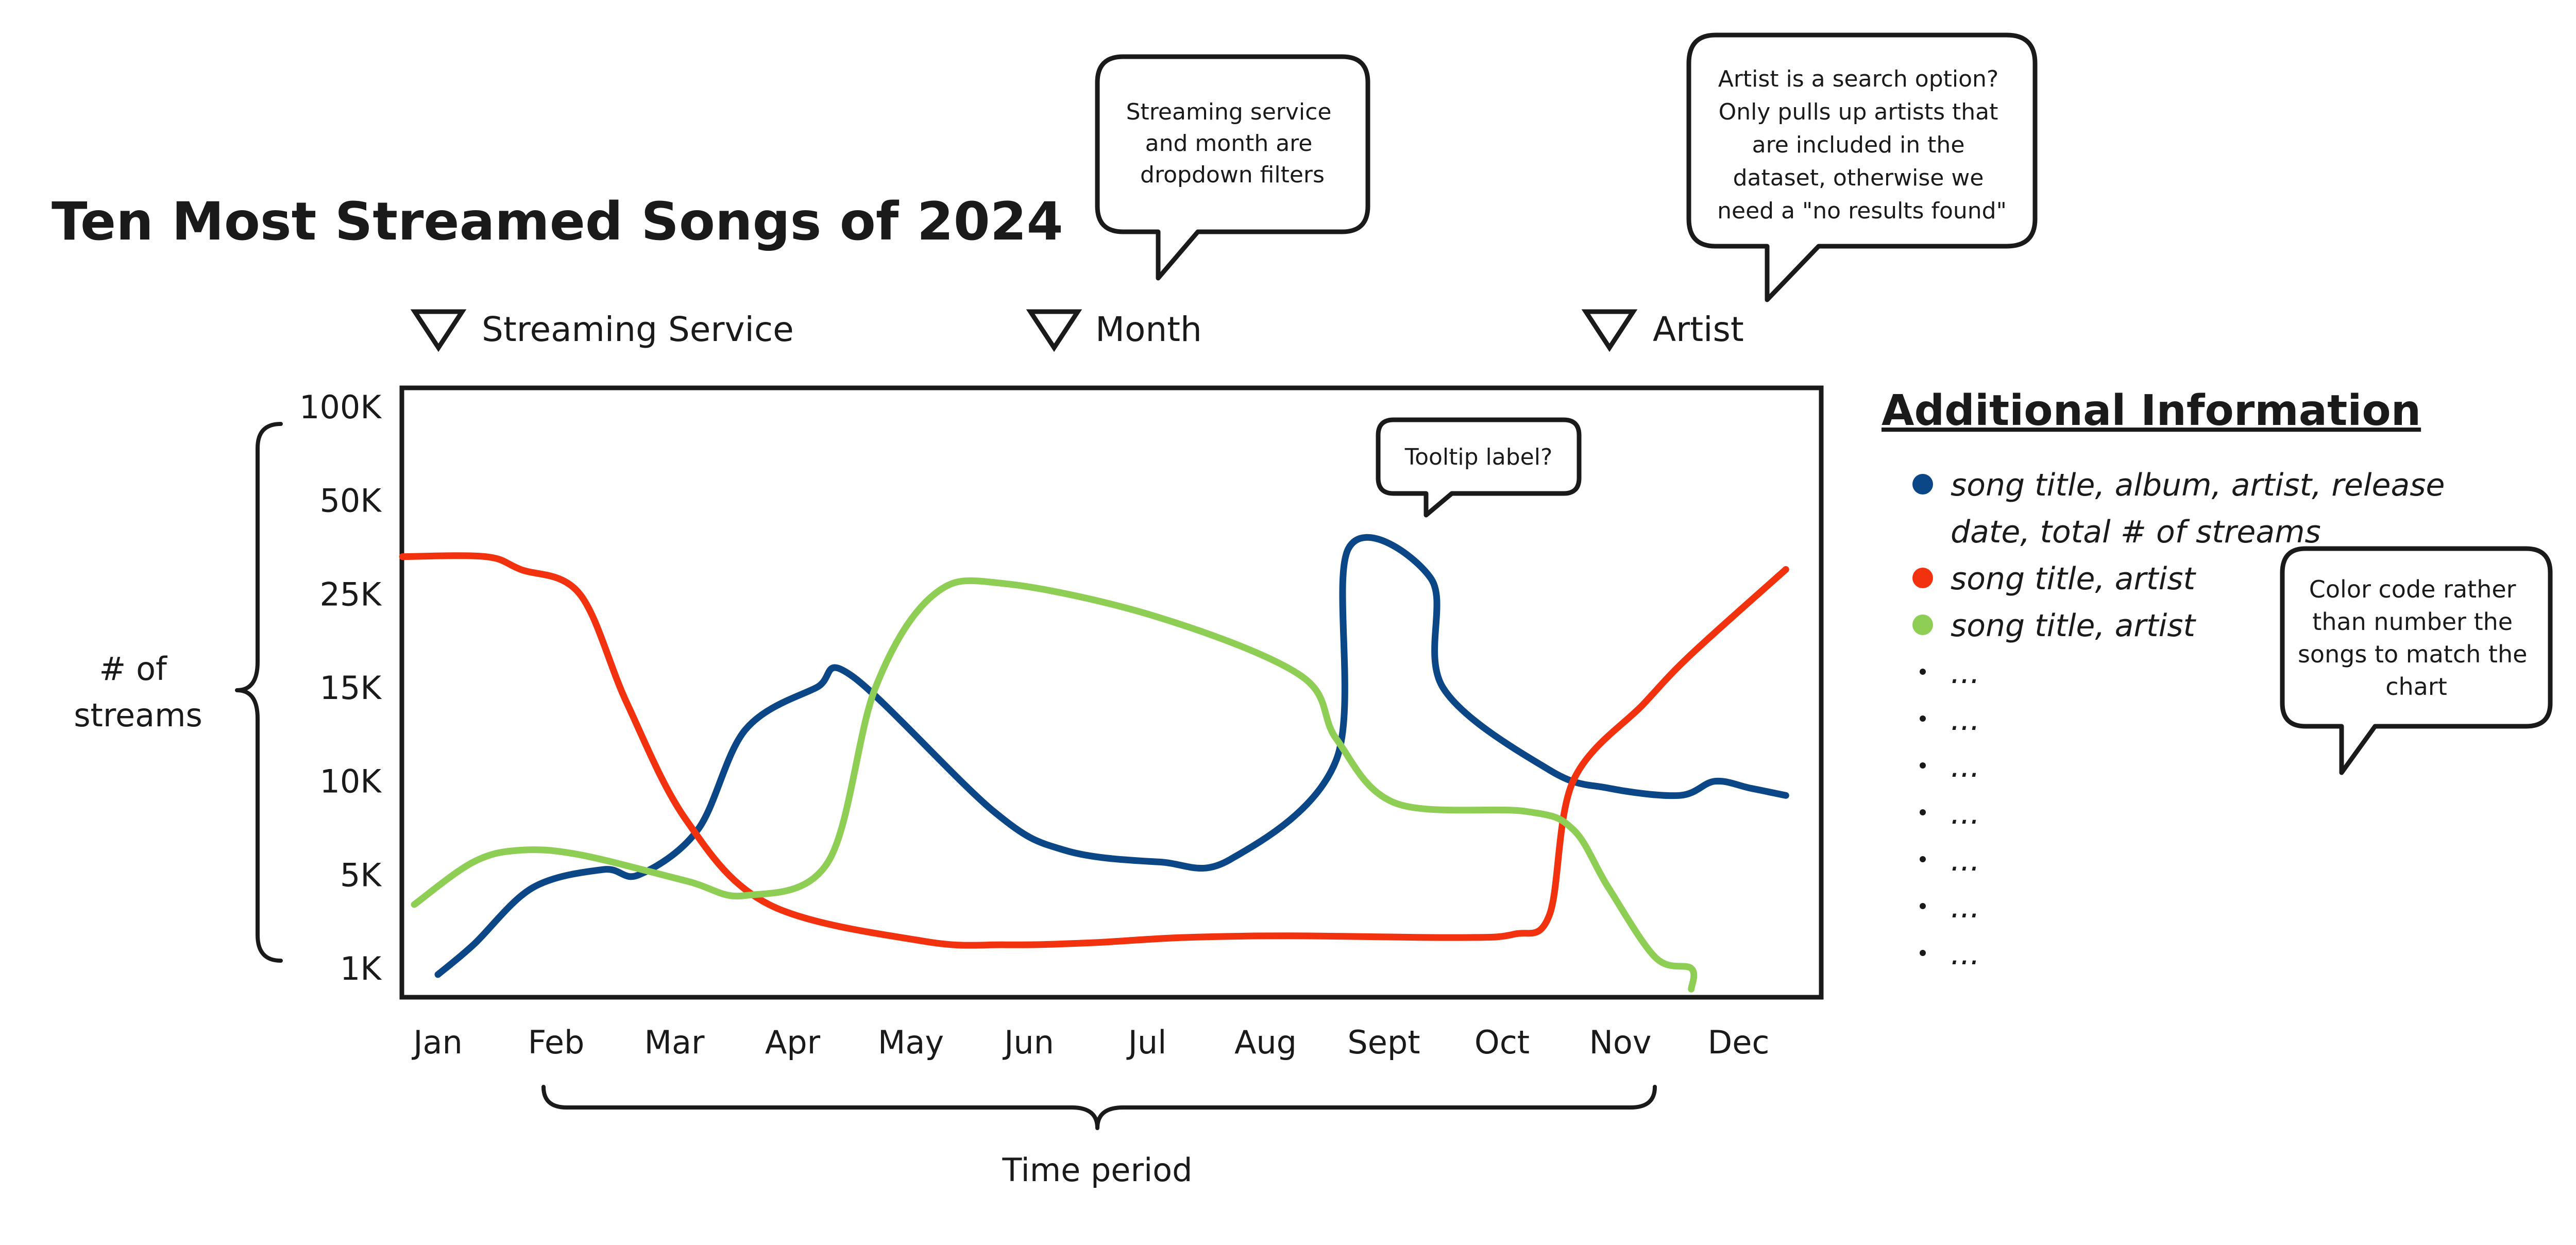 The height and width of the screenshot is (1245, 2576). What do you see at coordinates (350, 501) in the screenshot?
I see `y-tick-label: 50K` at bounding box center [350, 501].